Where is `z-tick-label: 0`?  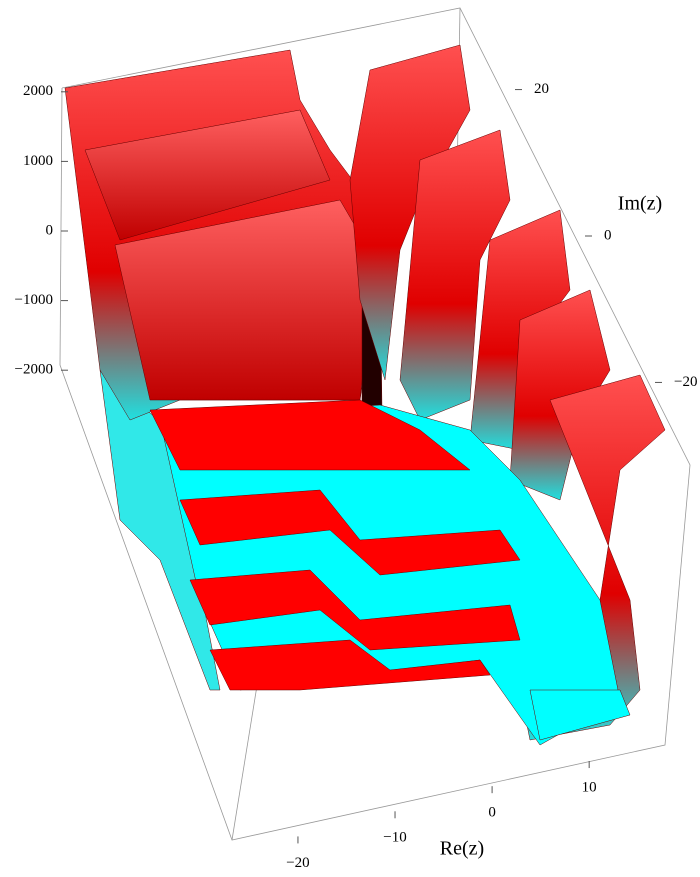 z-tick-label: 0 is located at coordinates (50, 230).